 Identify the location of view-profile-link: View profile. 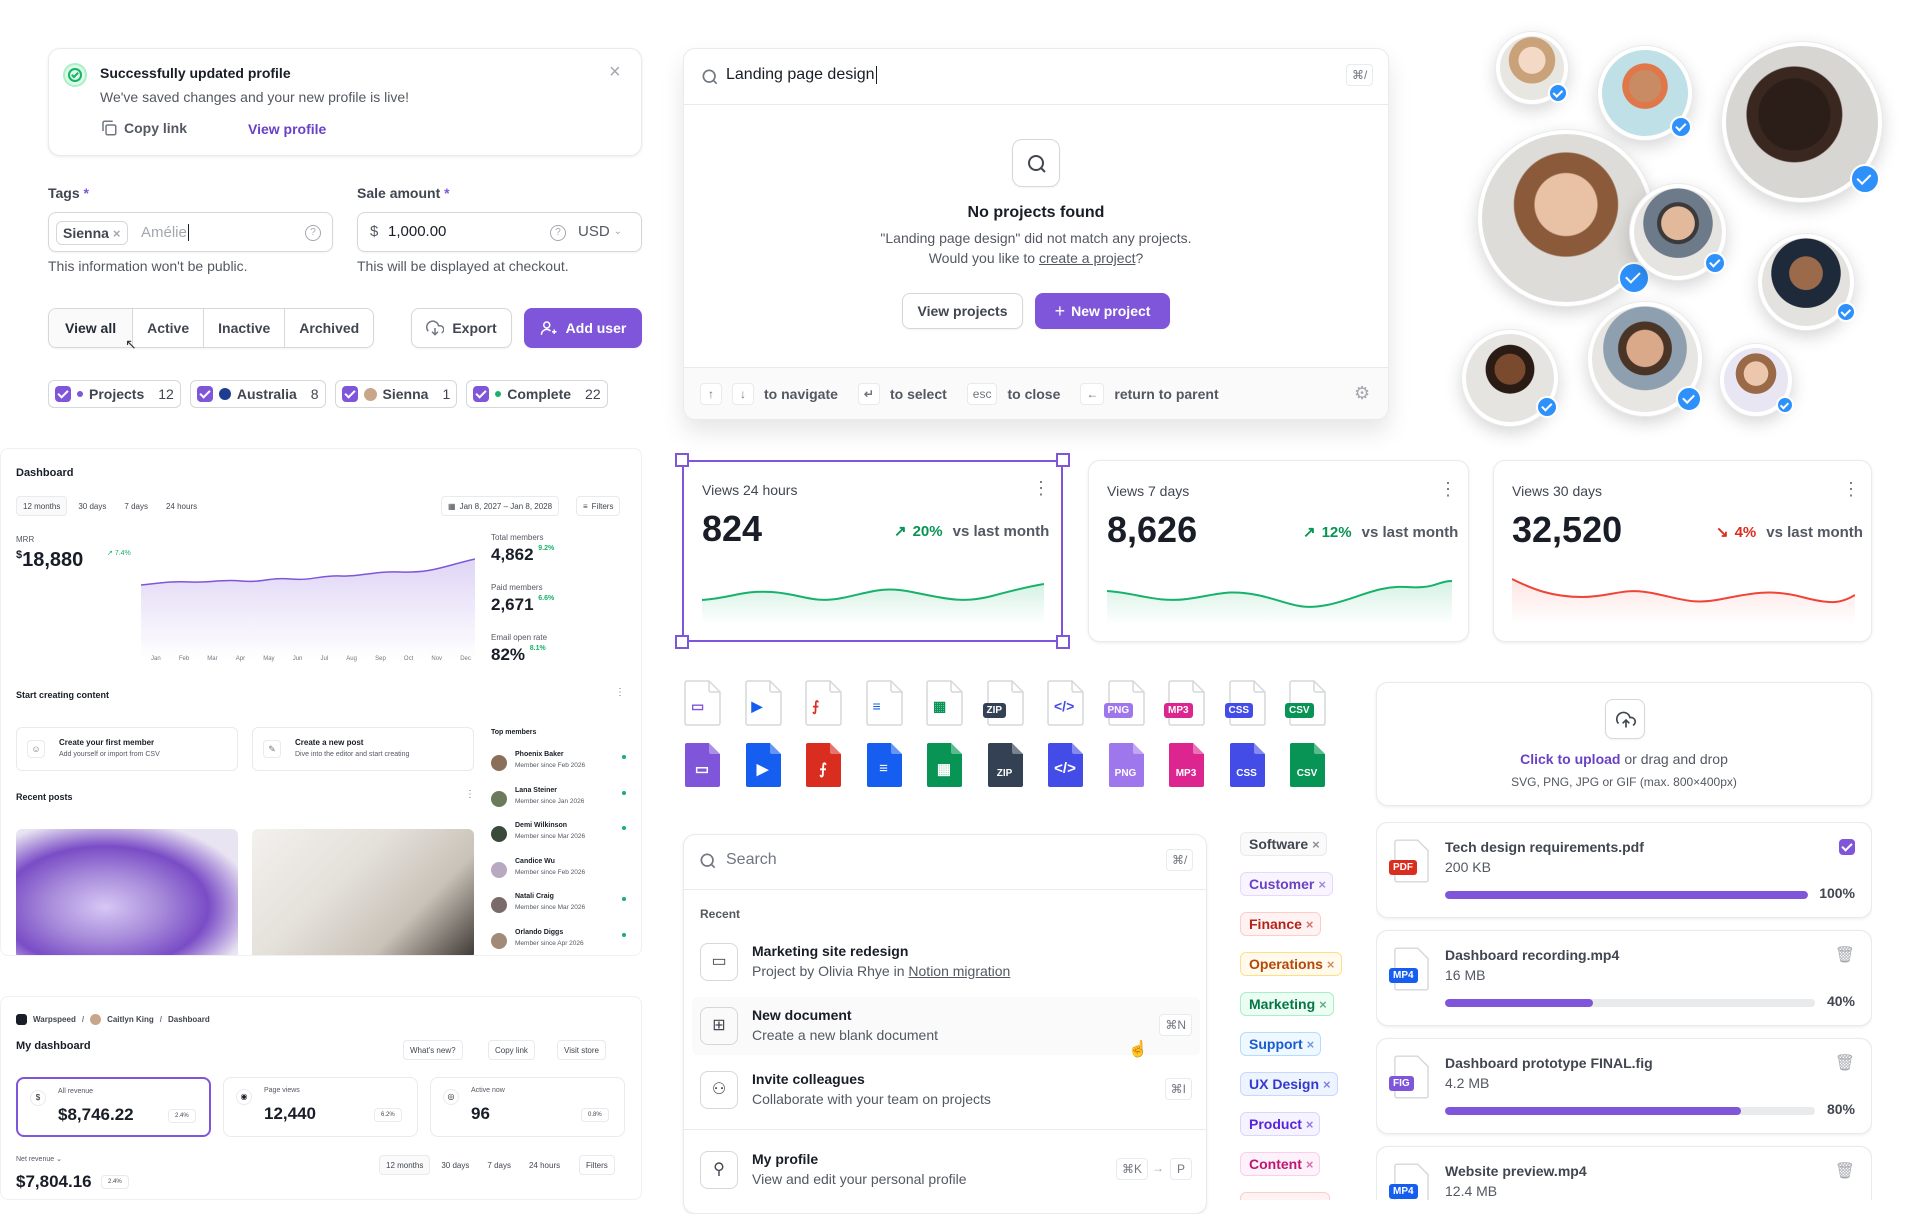
(287, 129).